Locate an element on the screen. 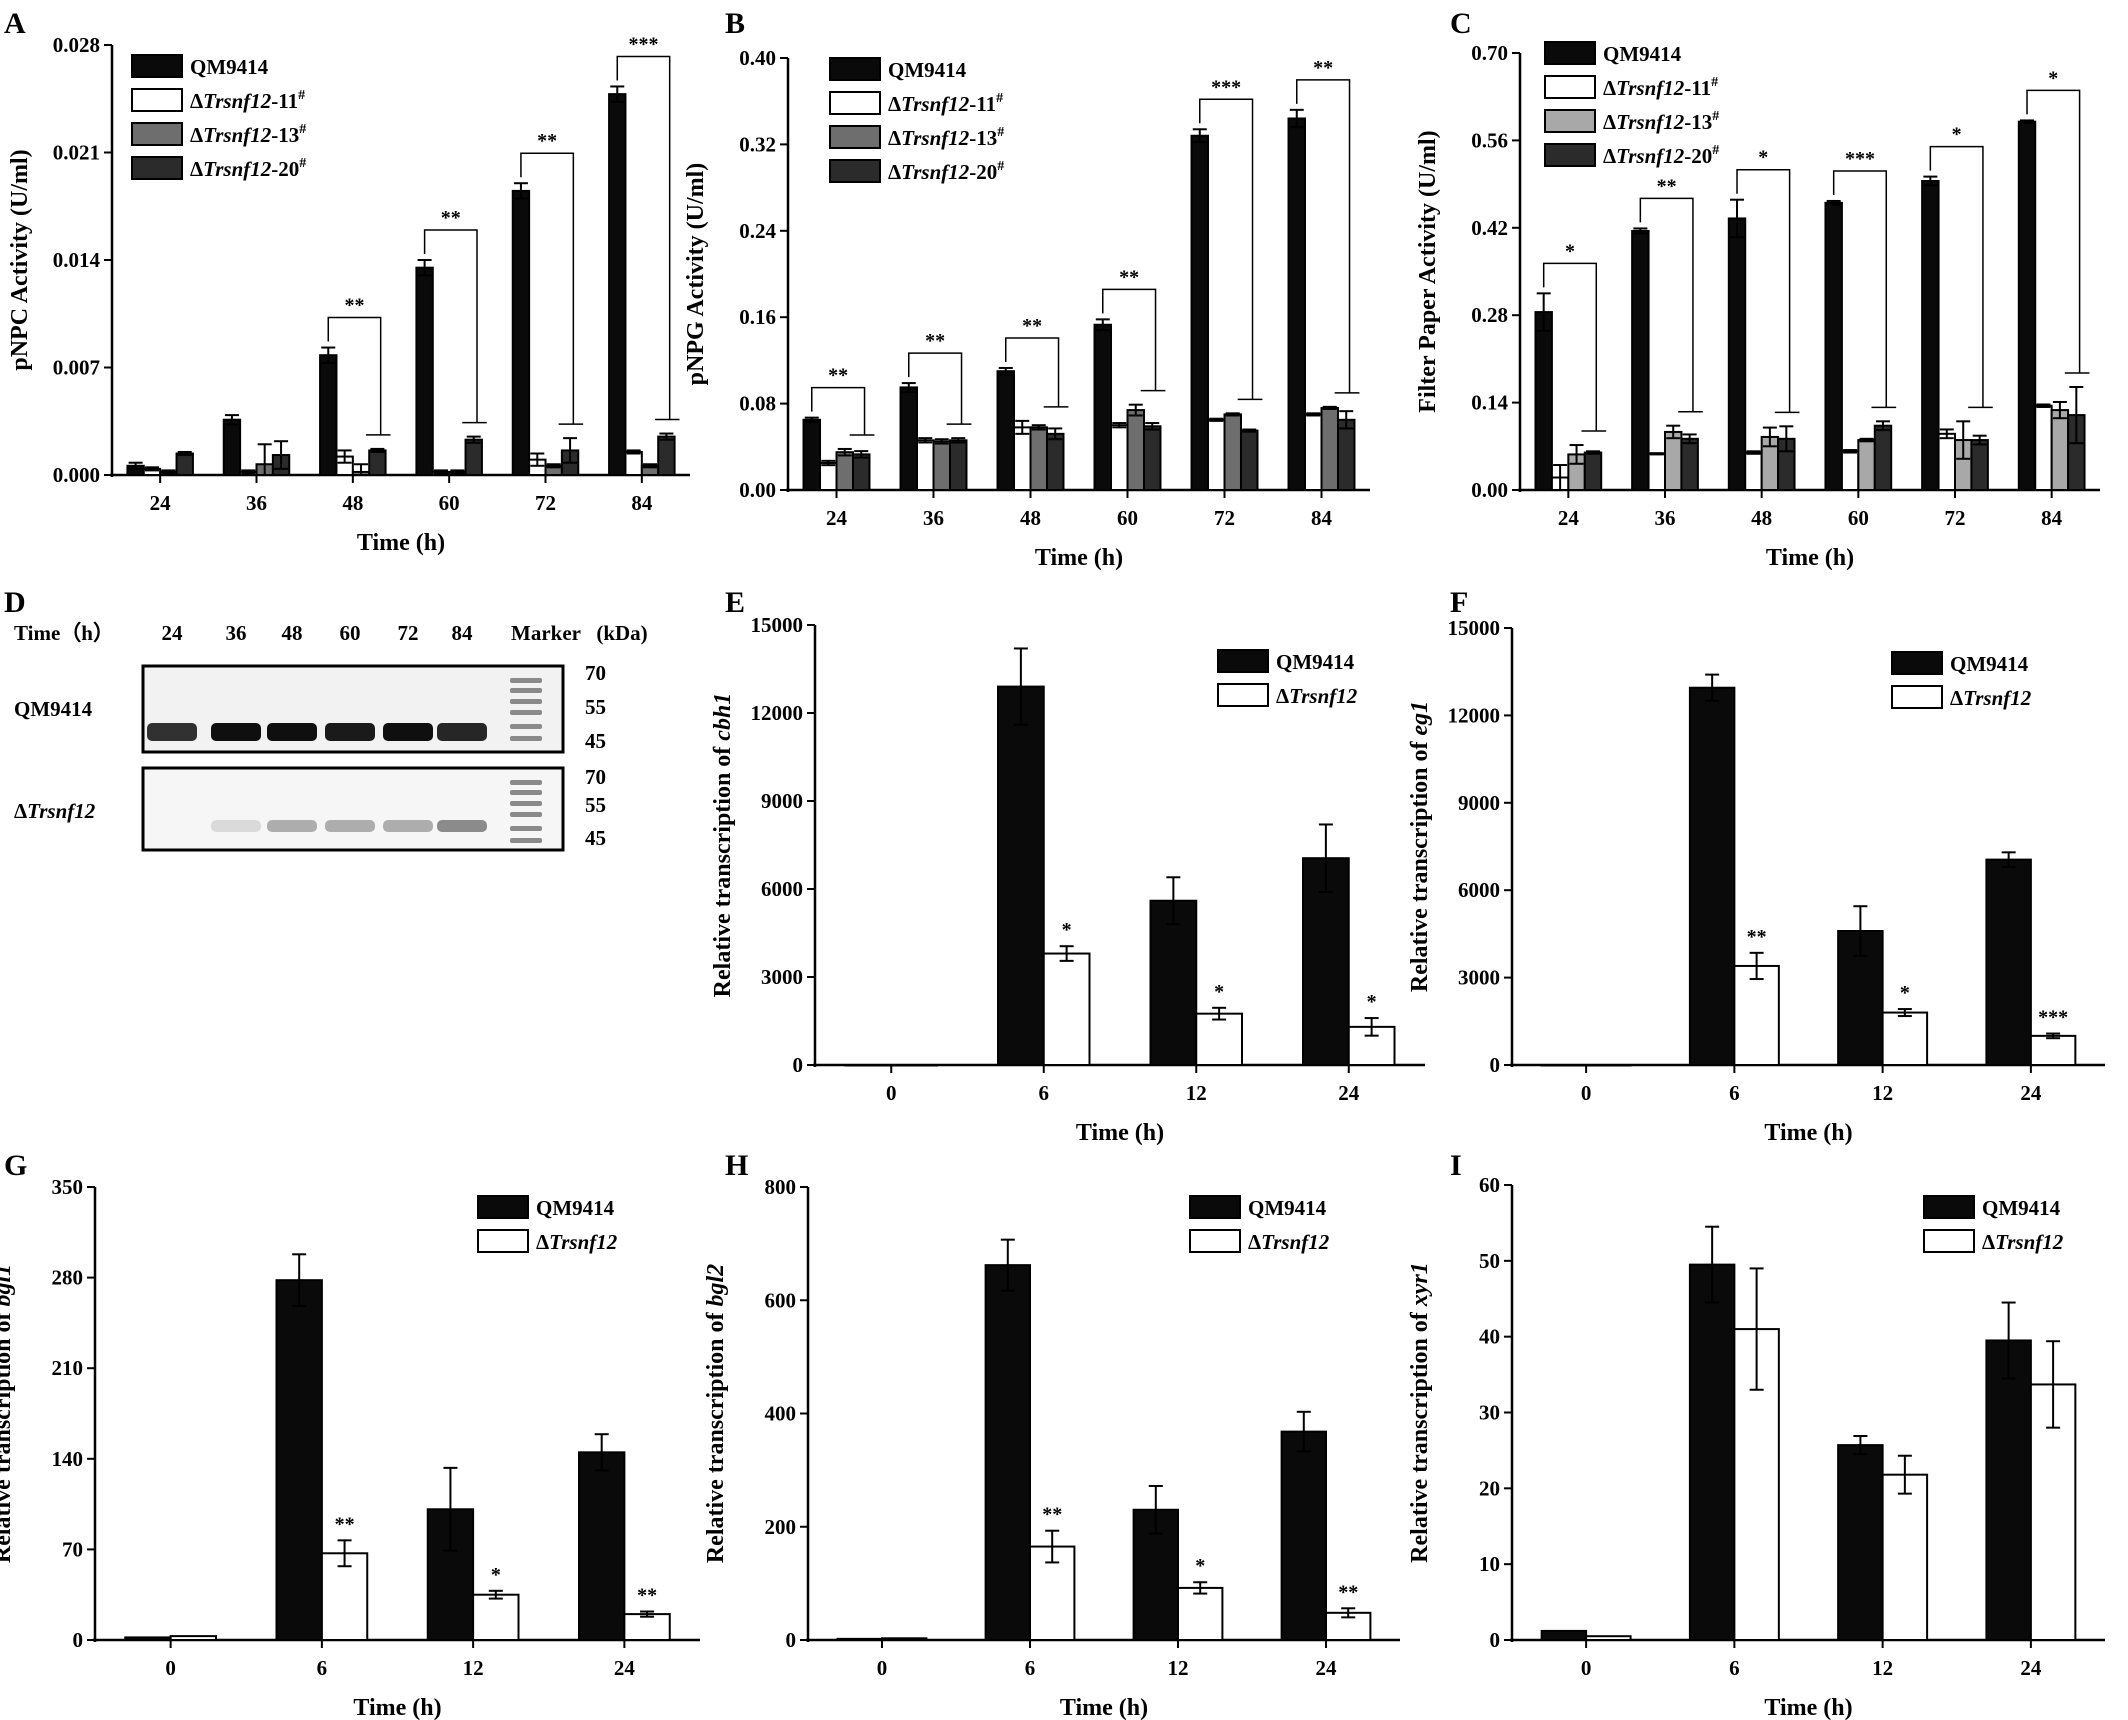  legend-label: ΔTrsnf12 is located at coordinates (2023, 1242).